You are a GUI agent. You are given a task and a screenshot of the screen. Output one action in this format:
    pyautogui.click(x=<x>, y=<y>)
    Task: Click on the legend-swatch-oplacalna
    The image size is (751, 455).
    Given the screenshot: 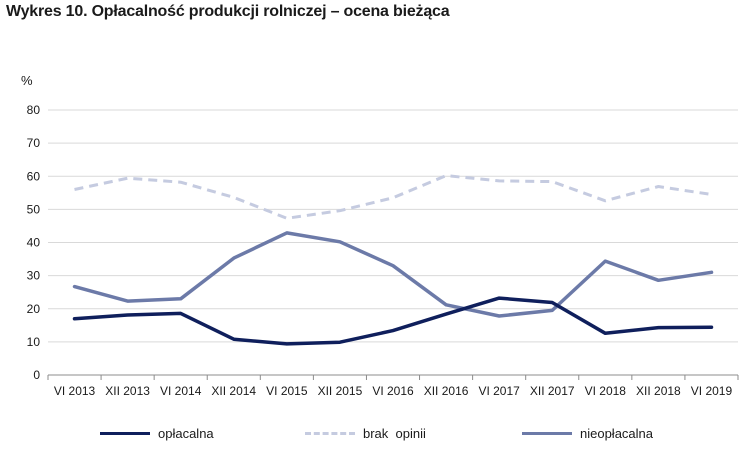 What is the action you would take?
    pyautogui.click(x=125, y=433)
    